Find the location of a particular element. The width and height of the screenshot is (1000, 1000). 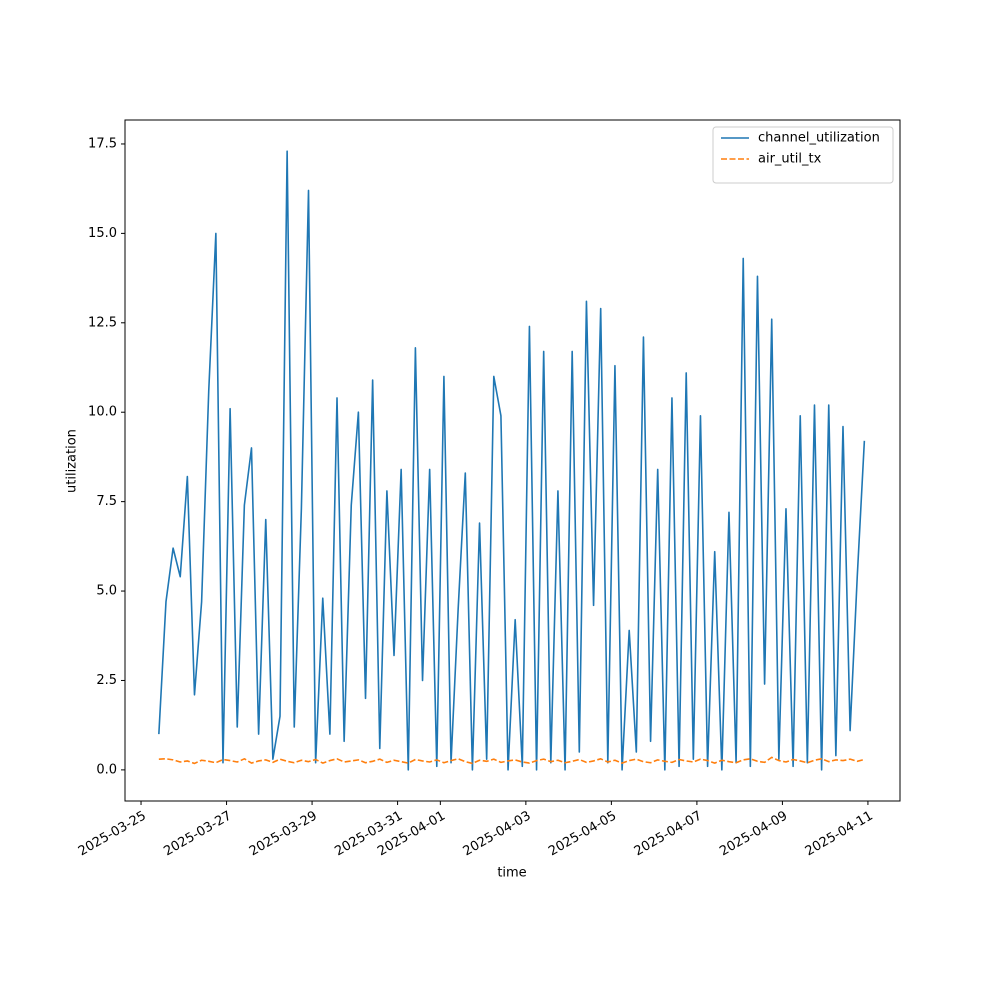

line-series is located at coordinates (511, 760).